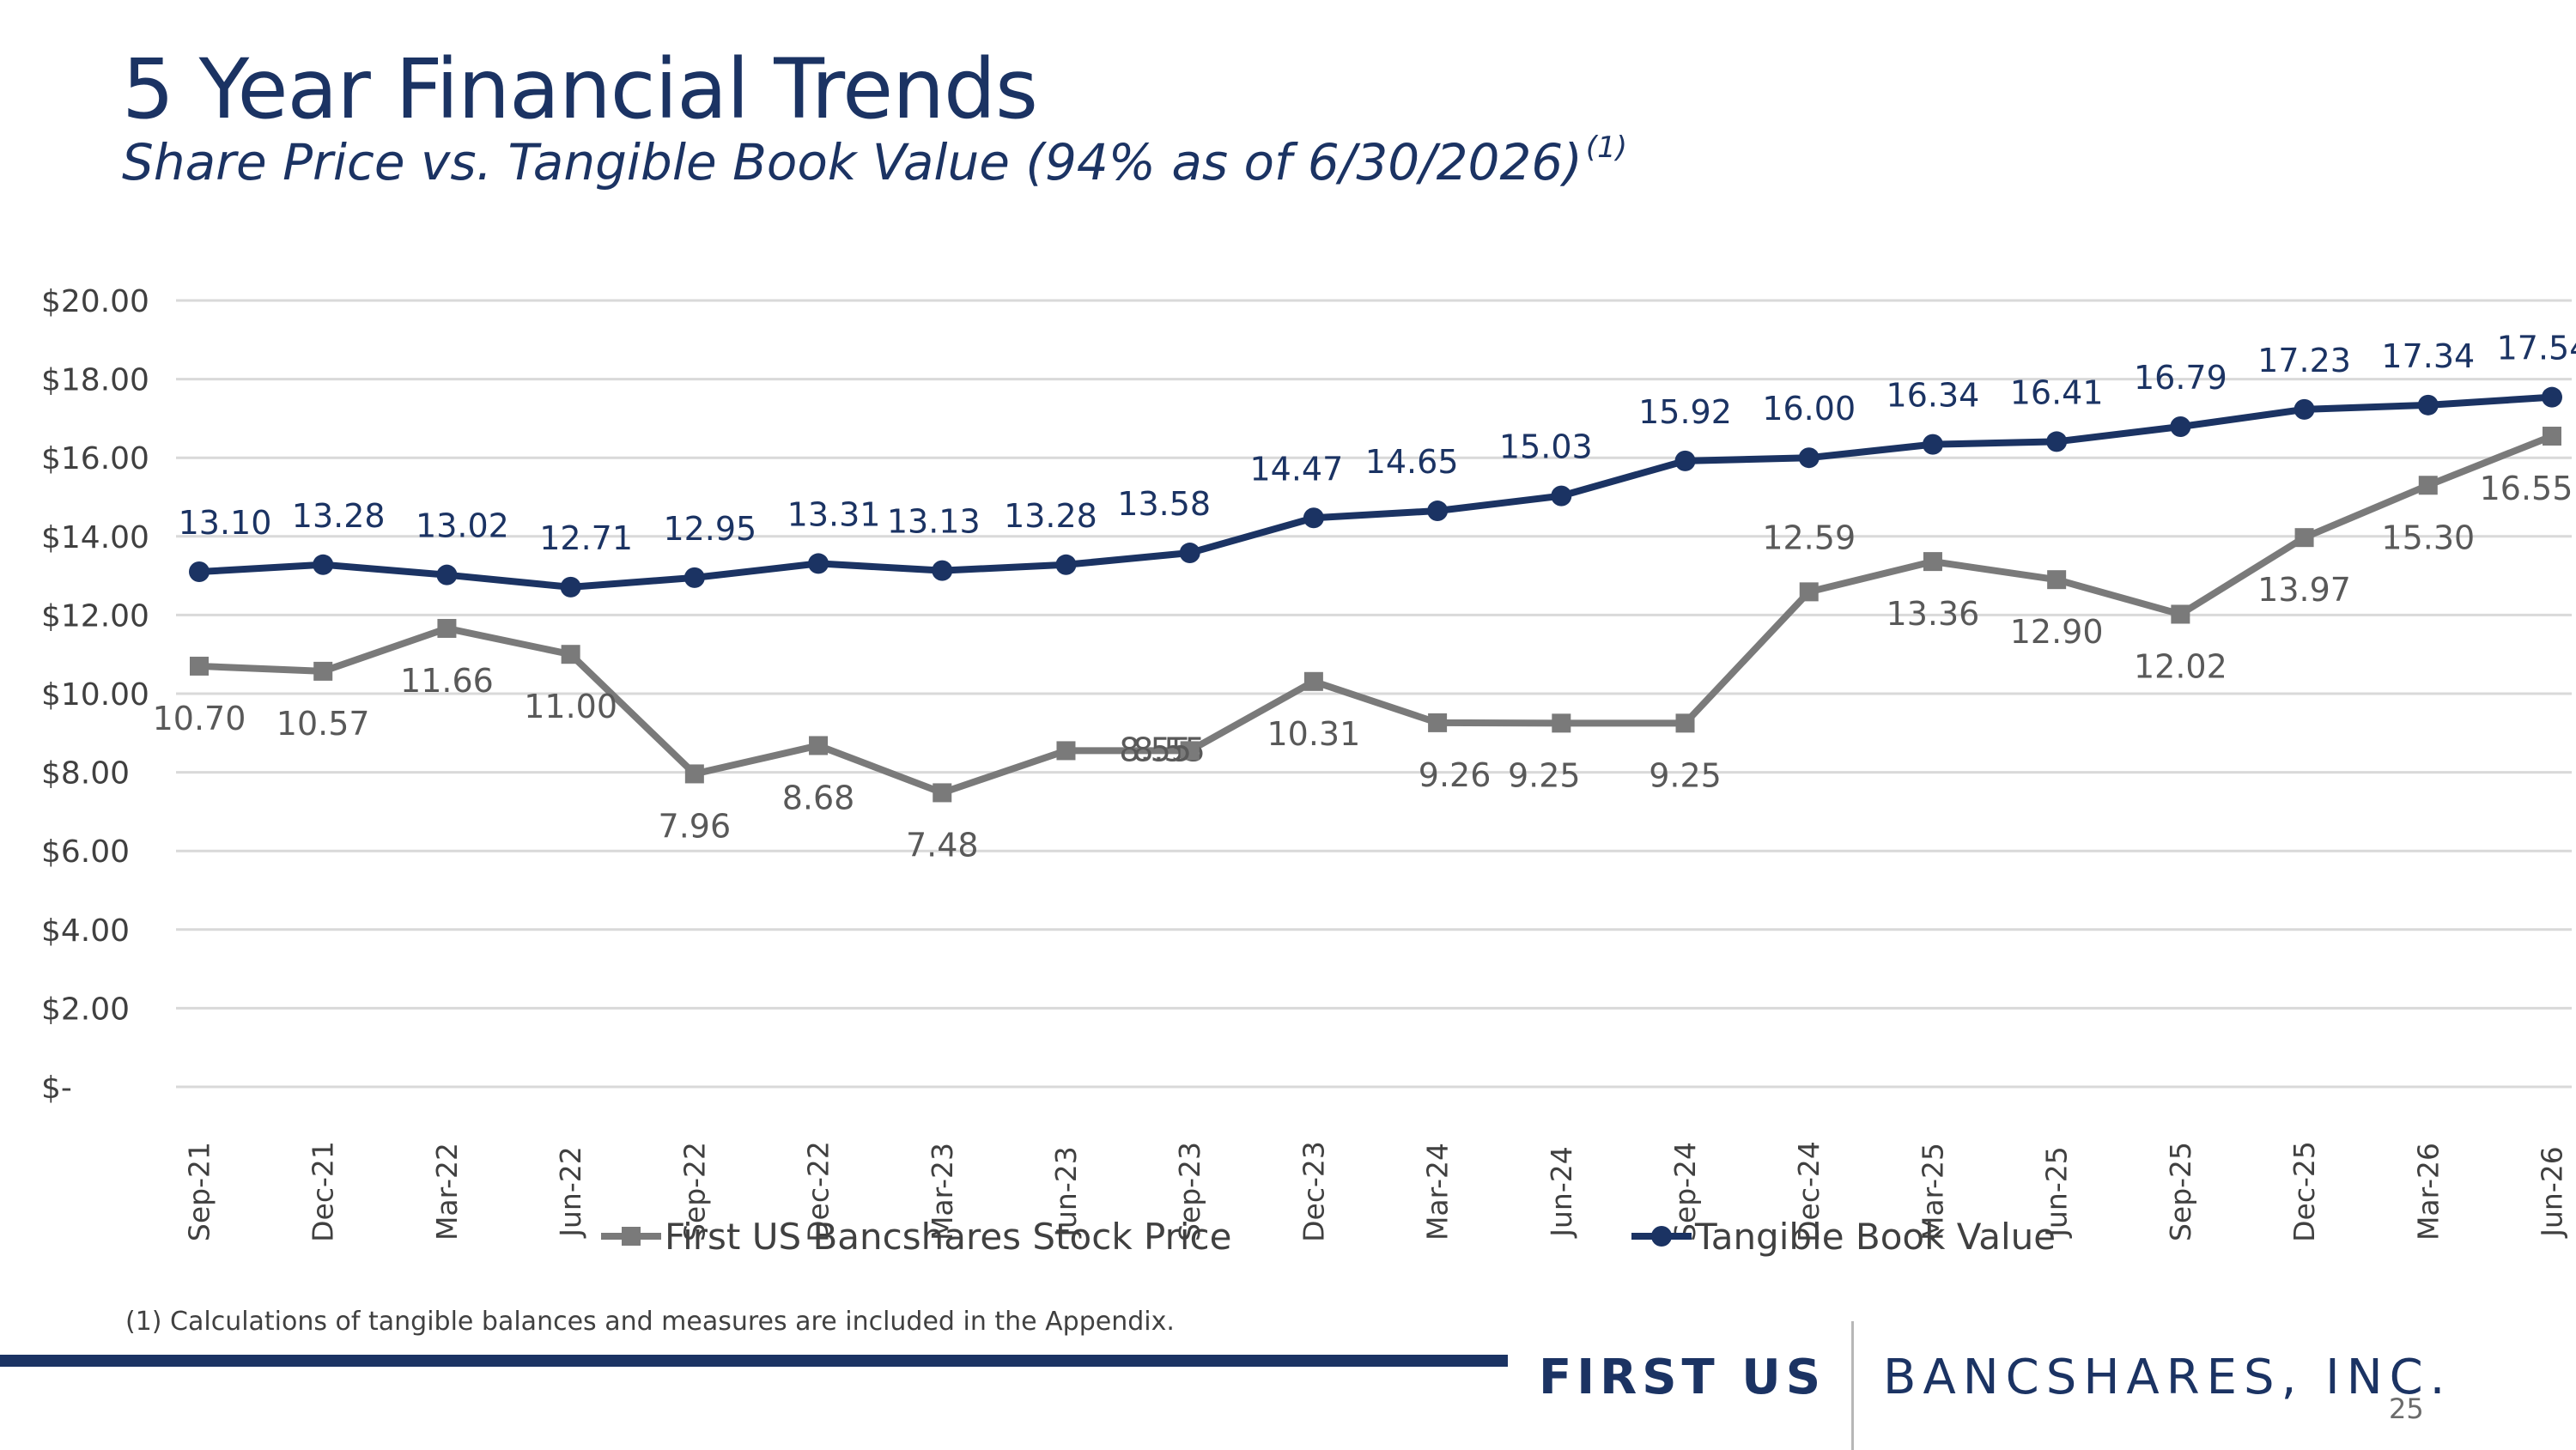 This screenshot has width=2576, height=1450. I want to click on x-tick-label: Jun-22, so click(570, 1192).